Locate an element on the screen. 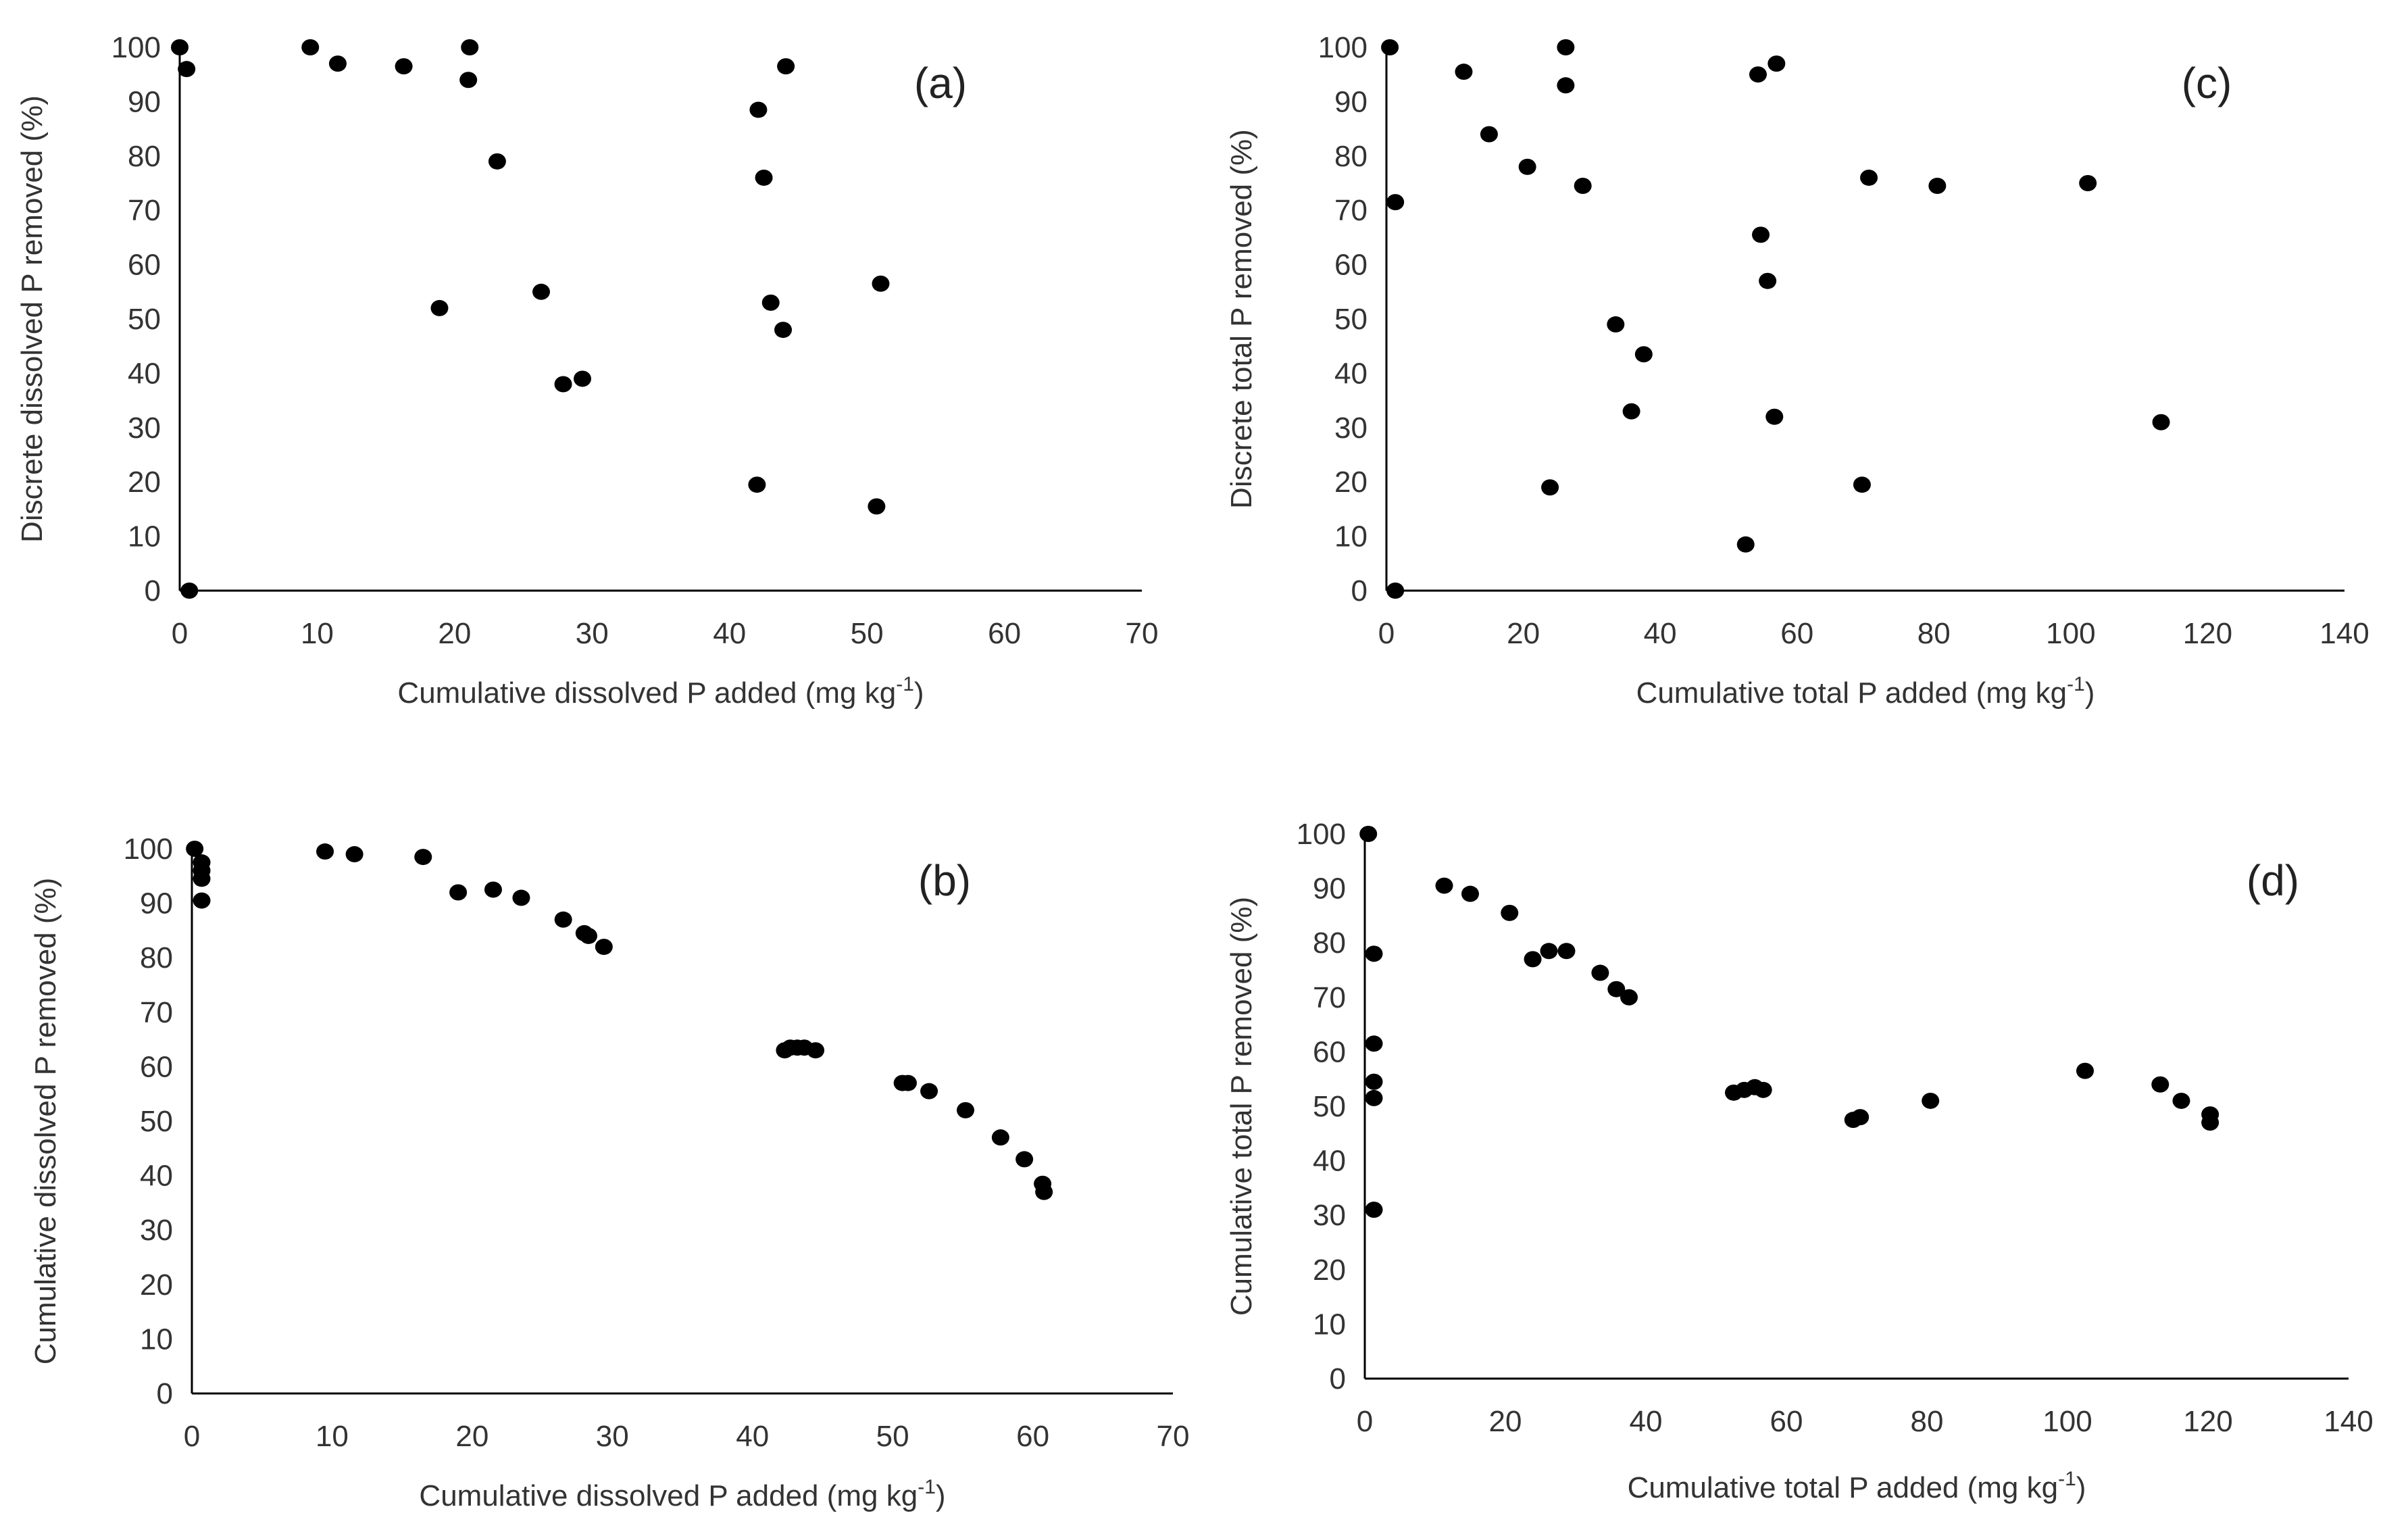 Image resolution: width=2408 pixels, height=1532 pixels. y-axis-label: Discrete dissolved P removed (%) is located at coordinates (33, 319).